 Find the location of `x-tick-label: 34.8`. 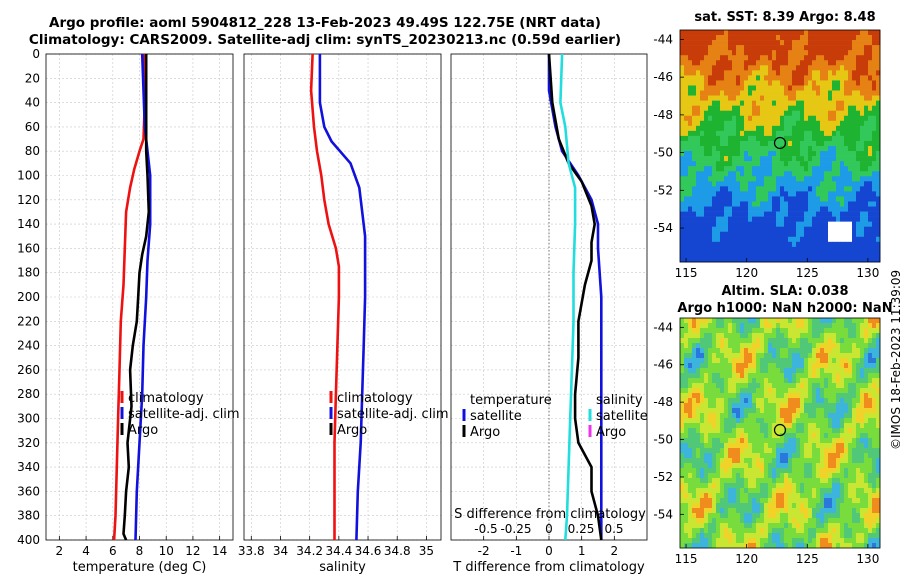

x-tick-label: 34.8 is located at coordinates (397, 551).